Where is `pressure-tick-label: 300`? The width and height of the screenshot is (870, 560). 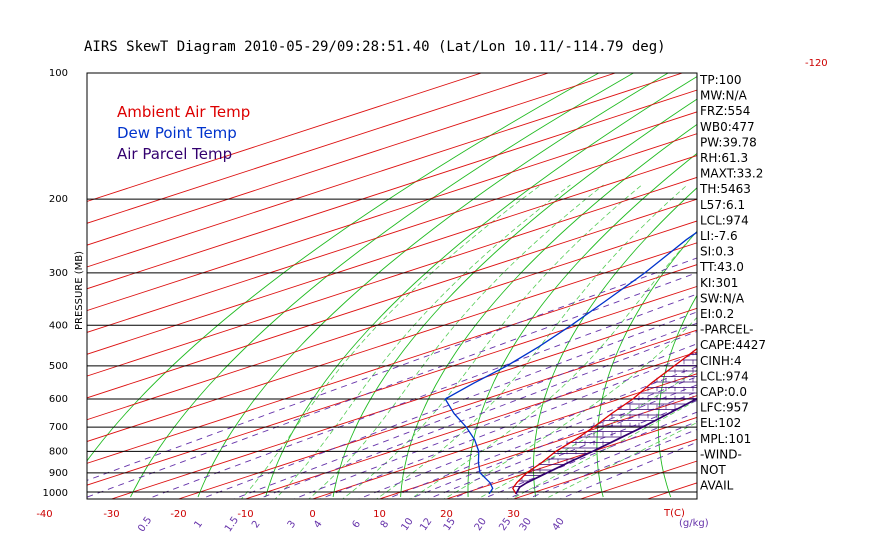 pressure-tick-label: 300 is located at coordinates (58, 273).